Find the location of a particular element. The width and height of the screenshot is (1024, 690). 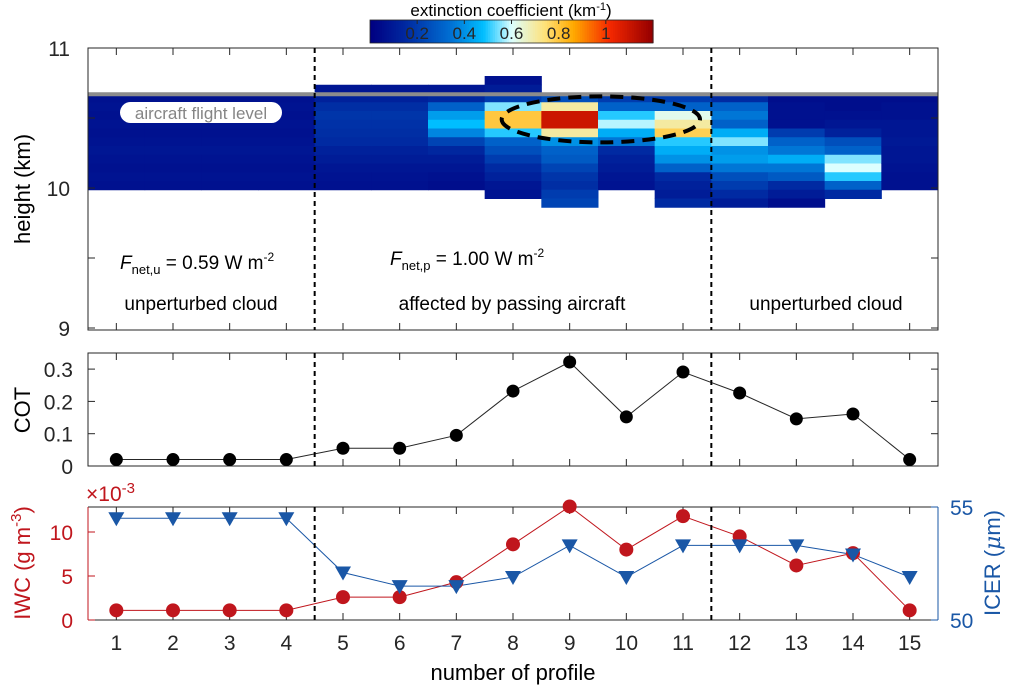

exponent-label: ×10⁻³ is located at coordinates (110, 493).